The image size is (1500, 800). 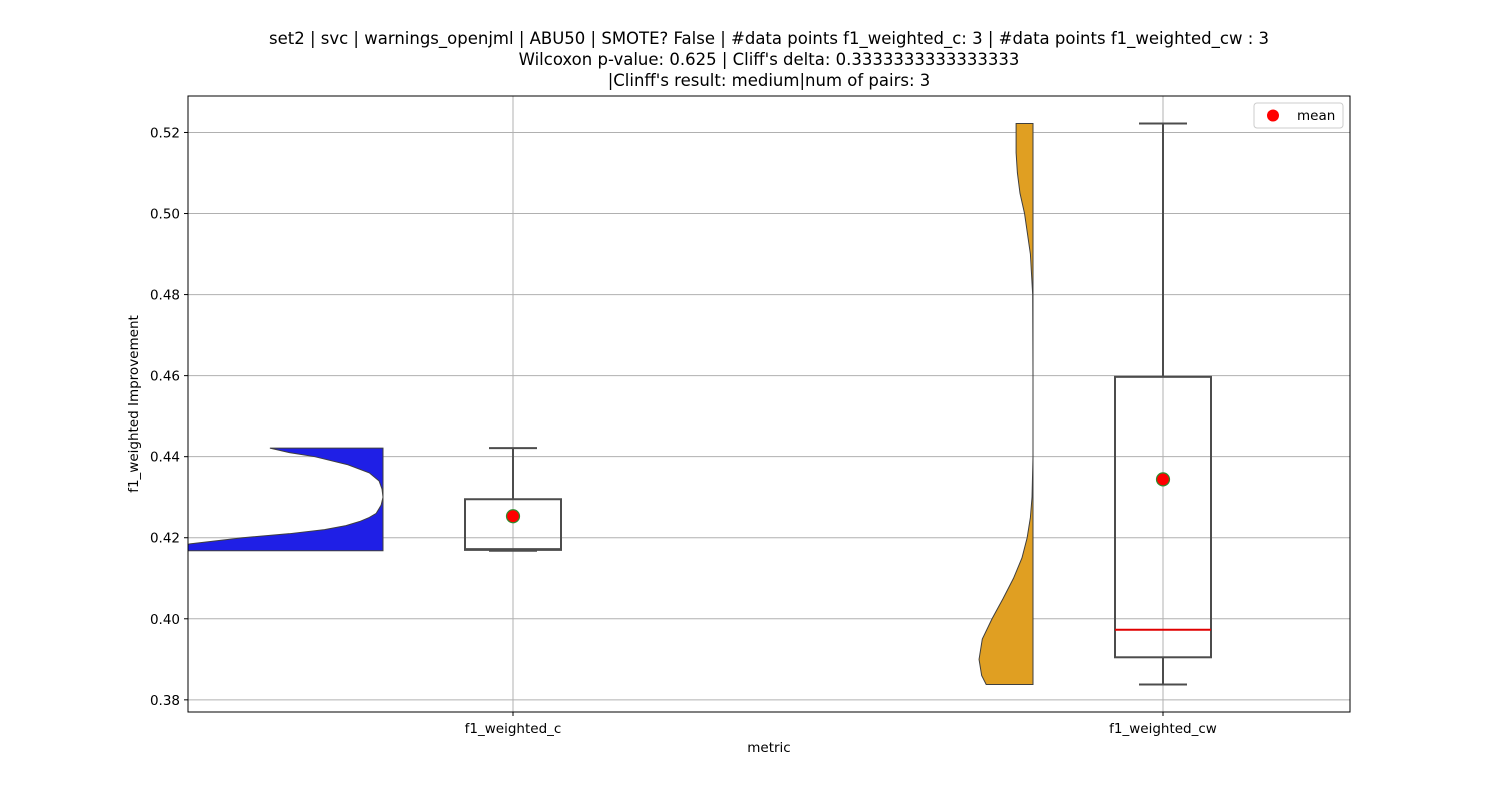 I want to click on legend-label-mean: mean, so click(x=1316, y=116).